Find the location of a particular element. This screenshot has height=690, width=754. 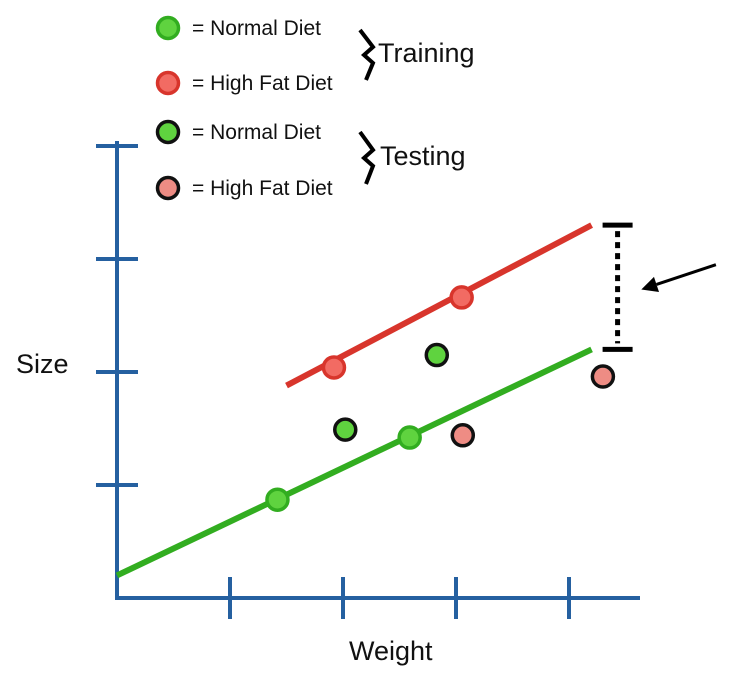

x-axis-label: Weight is located at coordinates (391, 651).